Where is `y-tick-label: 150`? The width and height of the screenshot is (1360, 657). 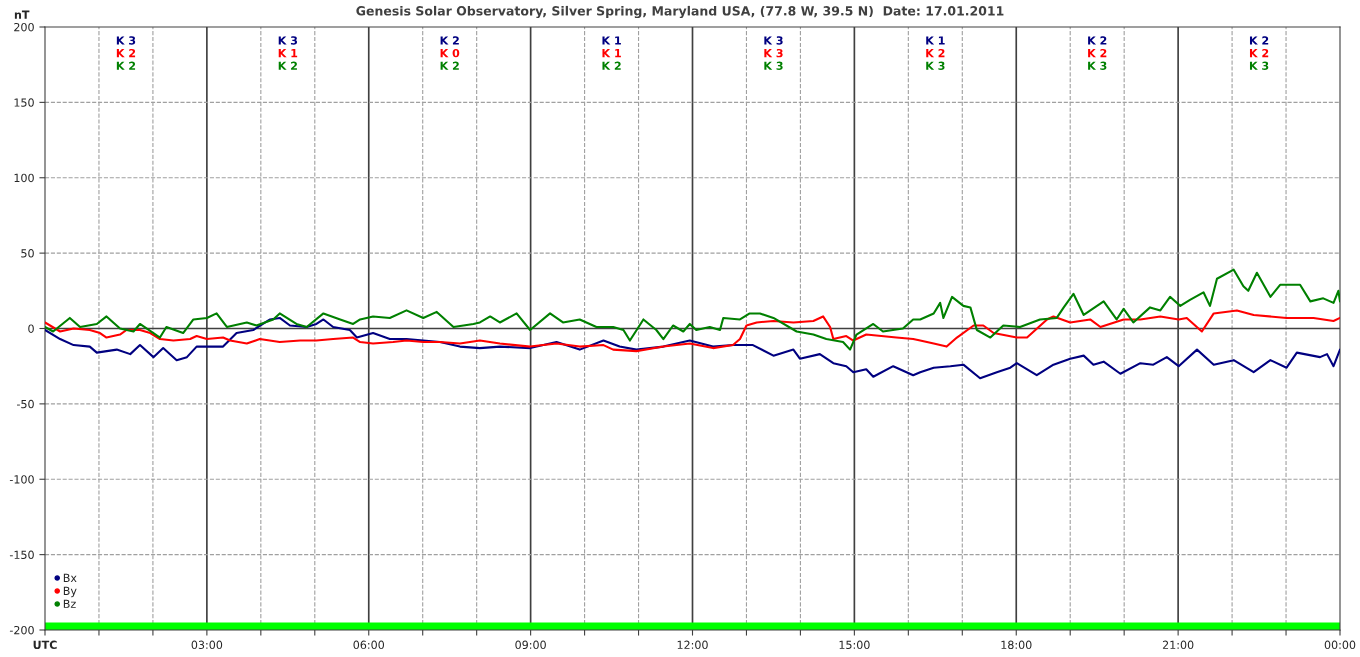 y-tick-label: 150 is located at coordinates (24, 102).